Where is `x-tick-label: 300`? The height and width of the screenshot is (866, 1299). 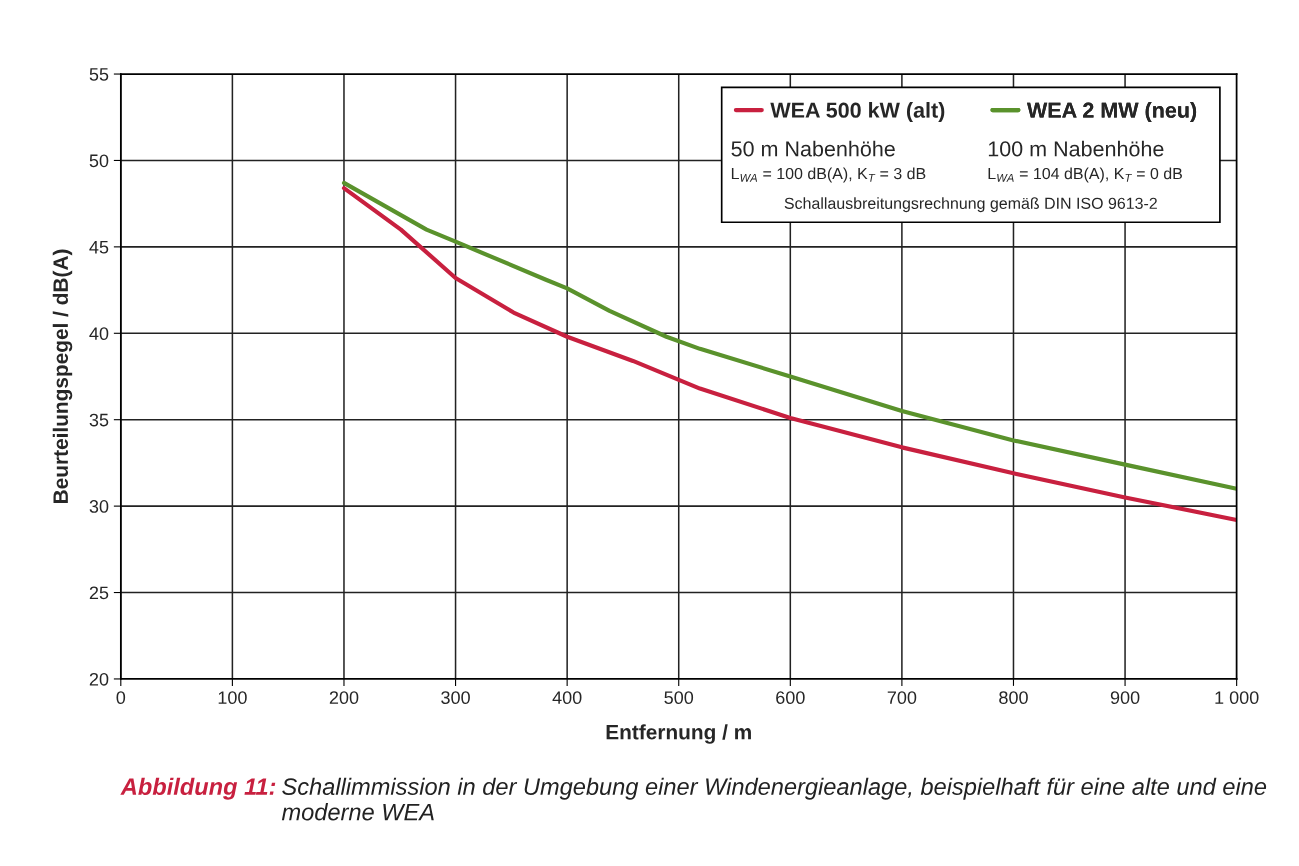
x-tick-label: 300 is located at coordinates (455, 698).